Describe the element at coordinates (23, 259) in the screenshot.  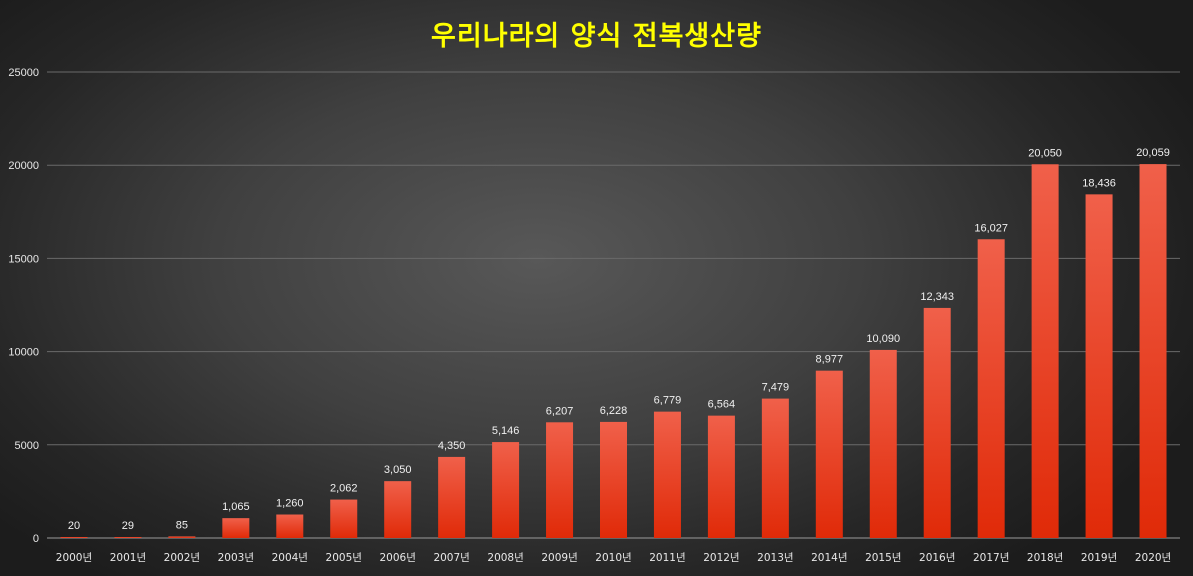
I see `y-tick-label: 15000` at that location.